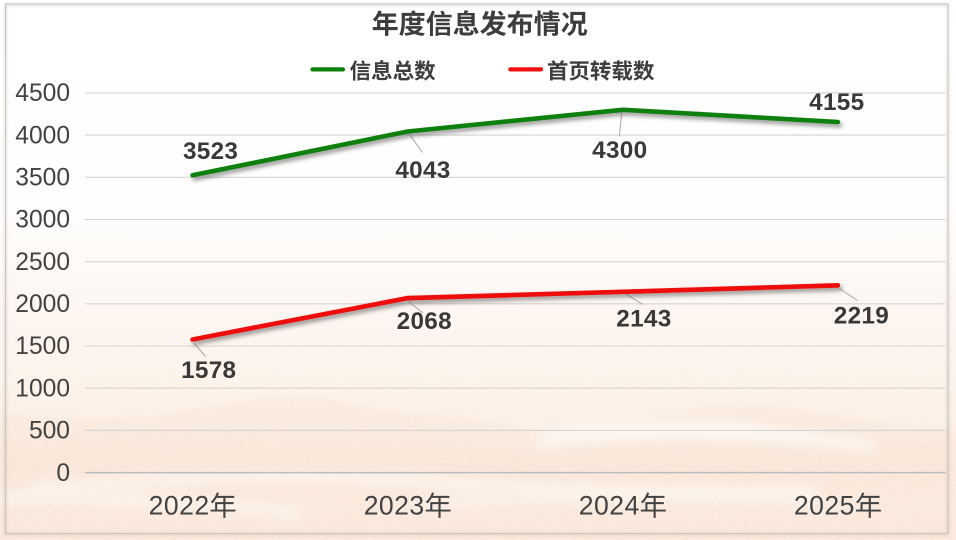  Describe the element at coordinates (643, 319) in the screenshot. I see `svg-text: 2143` at that location.